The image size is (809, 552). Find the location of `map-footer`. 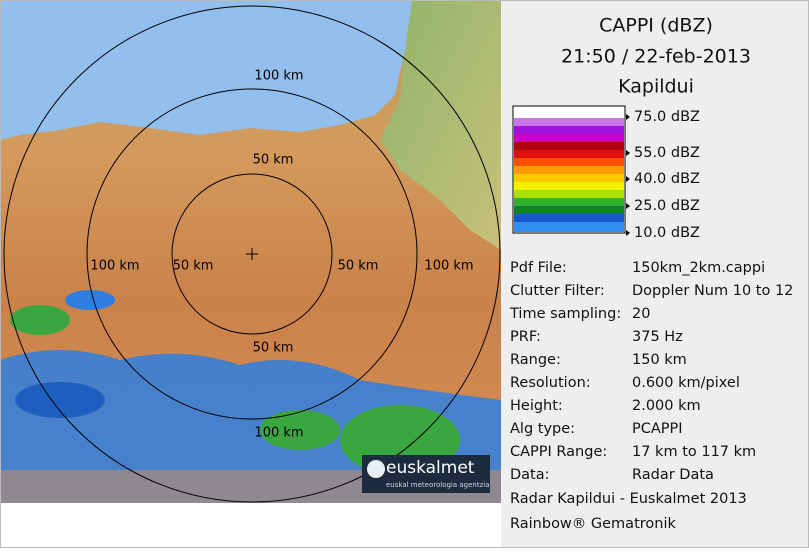

map-footer is located at coordinates (250, 525).